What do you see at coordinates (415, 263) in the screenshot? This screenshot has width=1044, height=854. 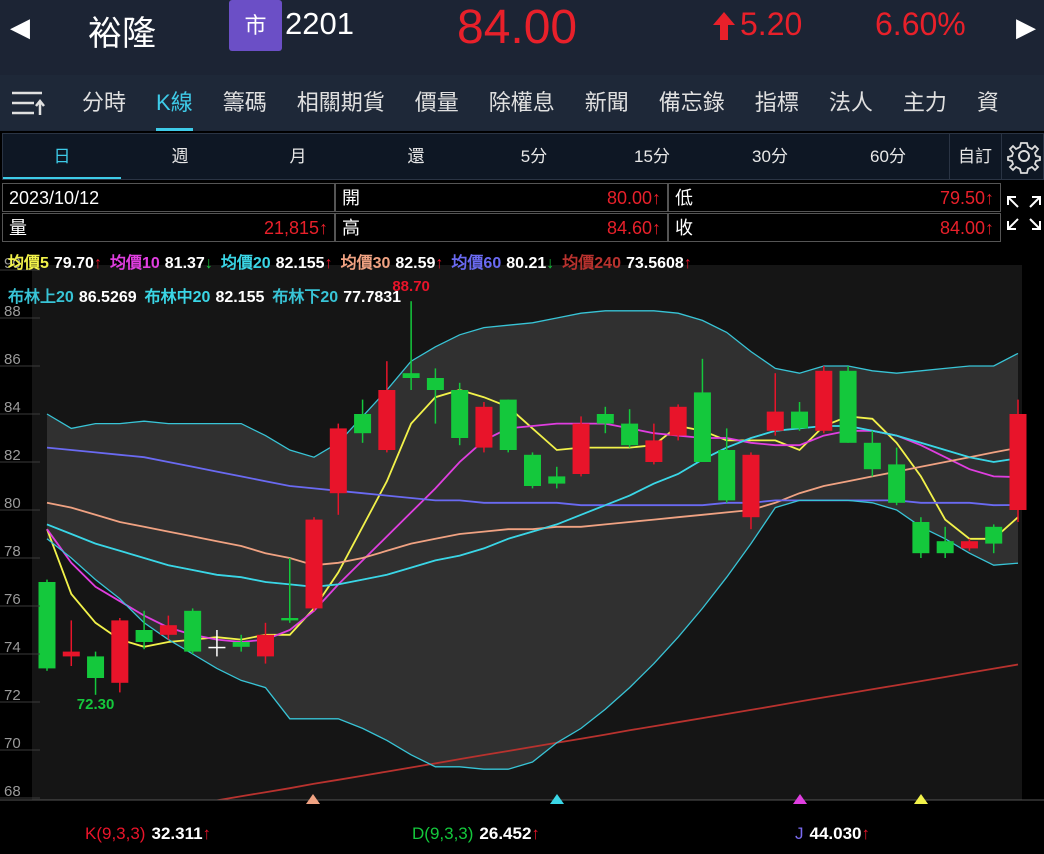 I see `legend-value: 82.59` at bounding box center [415, 263].